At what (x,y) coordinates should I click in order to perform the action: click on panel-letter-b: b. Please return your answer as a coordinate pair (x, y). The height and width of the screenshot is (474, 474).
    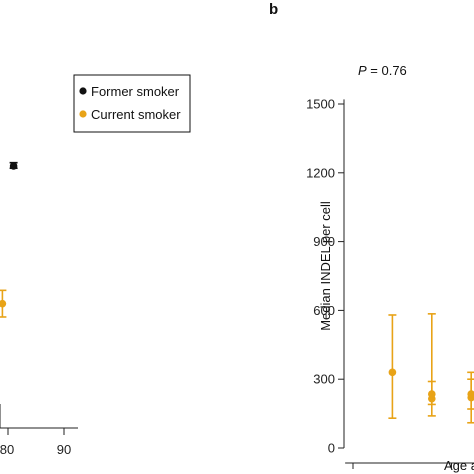
    Looking at the image, I should click on (273, 9).